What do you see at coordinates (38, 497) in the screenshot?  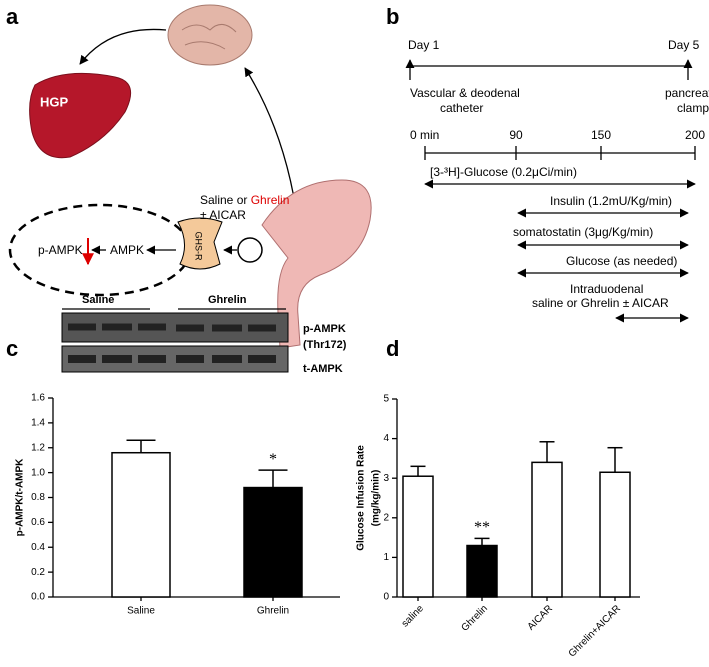 I see `y-tick-label: 0.8` at bounding box center [38, 497].